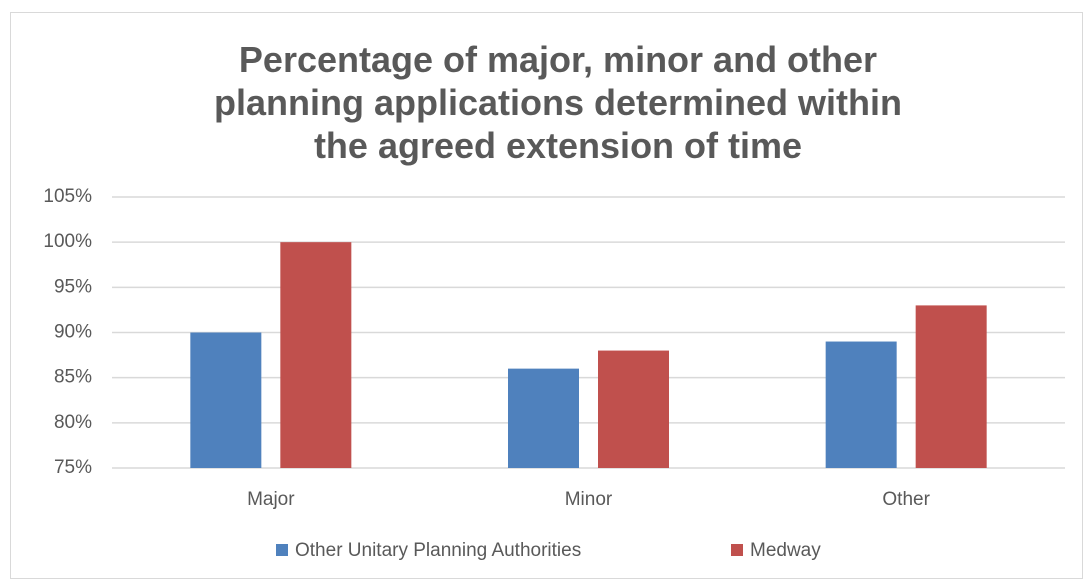 This screenshot has height=581, width=1085. Describe the element at coordinates (73, 332) in the screenshot. I see `y-tick-label: 90%` at that location.